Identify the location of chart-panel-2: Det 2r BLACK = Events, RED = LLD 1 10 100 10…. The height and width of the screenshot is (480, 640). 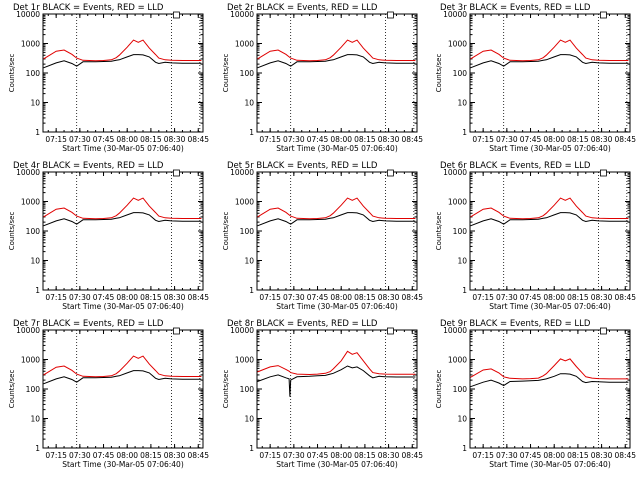
(322, 78).